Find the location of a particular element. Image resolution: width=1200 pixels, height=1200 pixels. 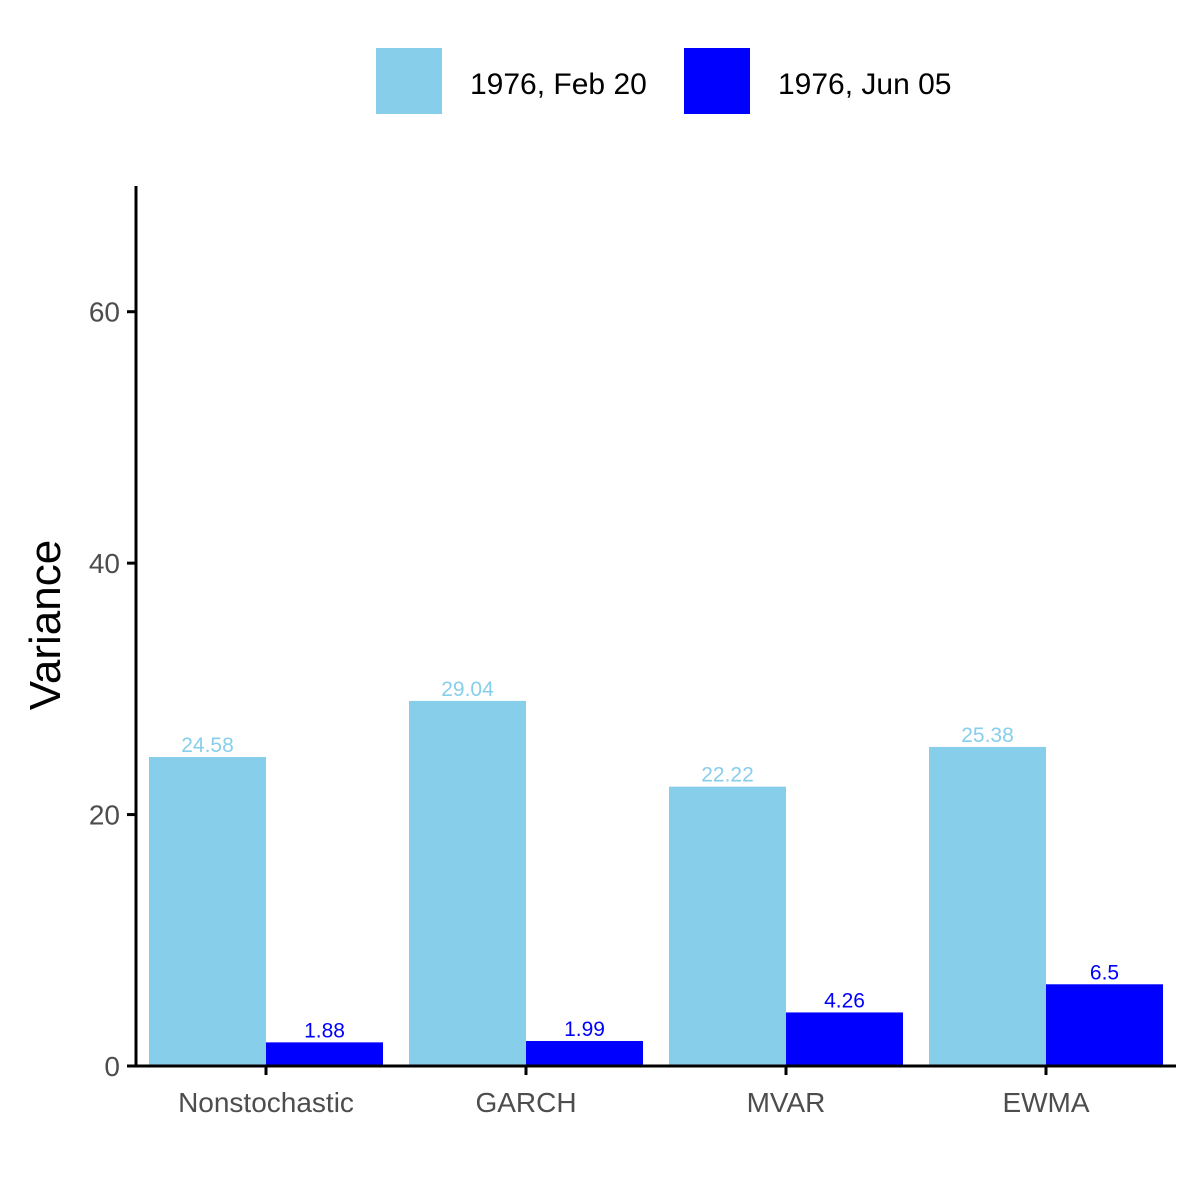

x-tick-label: Nonstochastic is located at coordinates (266, 1102).